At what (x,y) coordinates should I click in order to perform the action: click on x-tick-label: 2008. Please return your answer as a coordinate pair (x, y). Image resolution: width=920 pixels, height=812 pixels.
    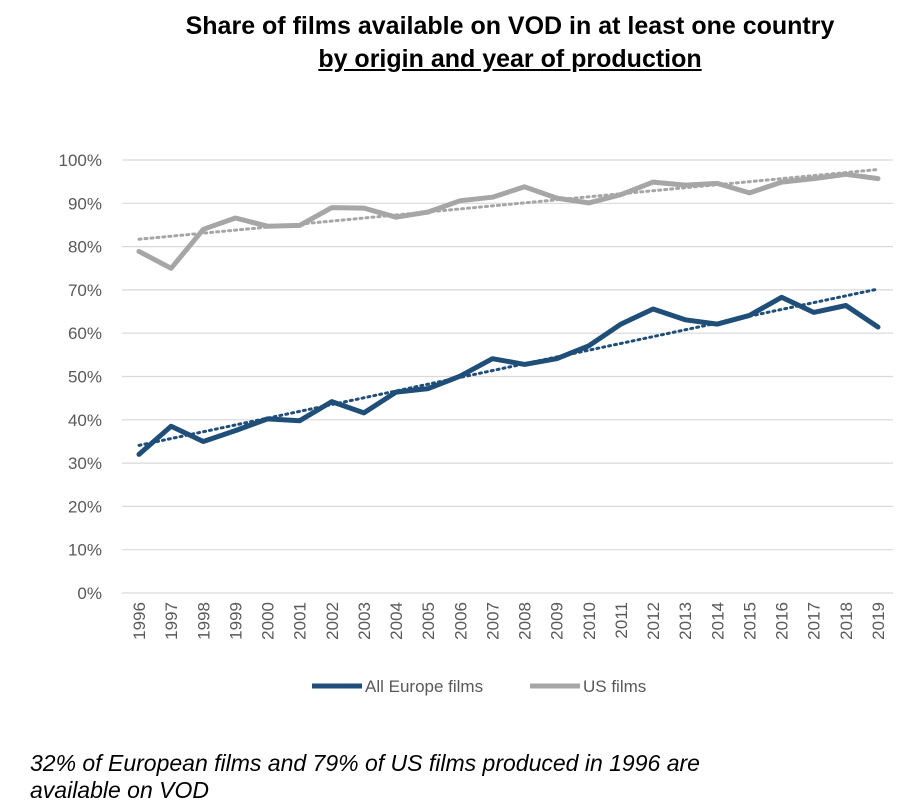
    Looking at the image, I should click on (525, 621).